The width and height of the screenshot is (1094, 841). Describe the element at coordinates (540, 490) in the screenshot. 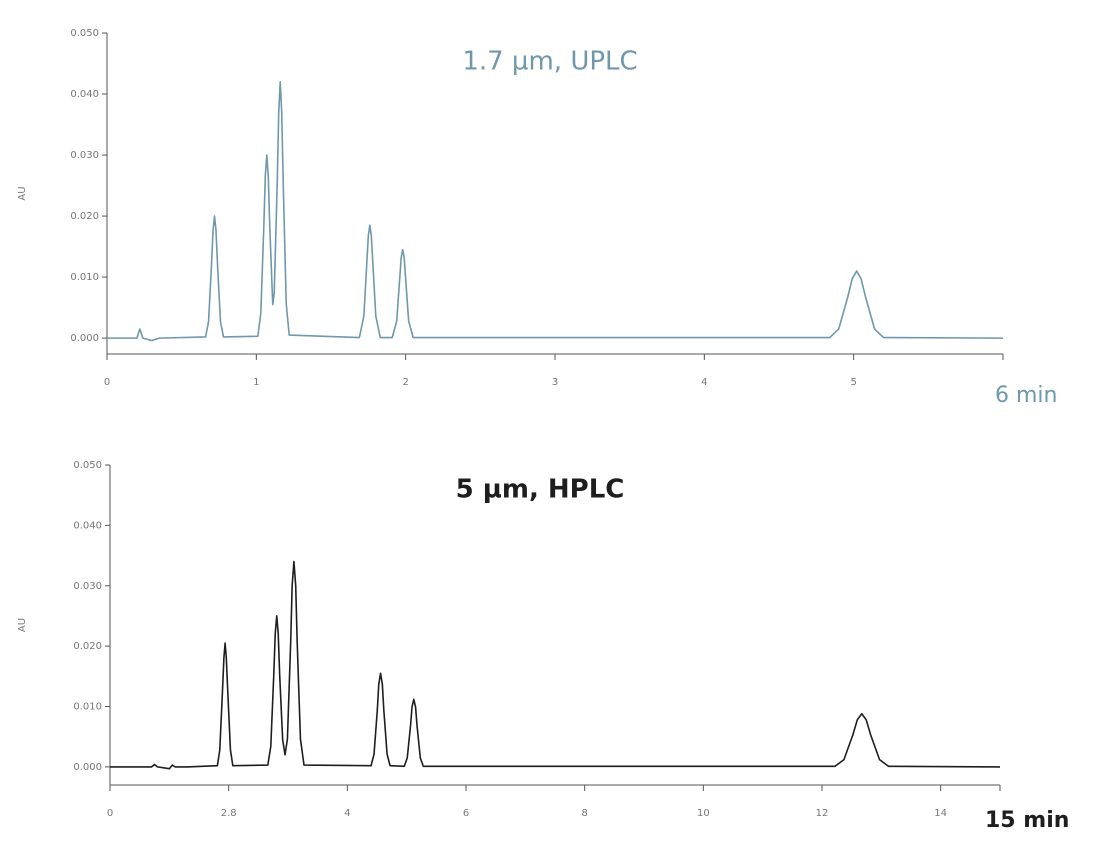

I see `chart-title: 5 µm, HPLC` at that location.